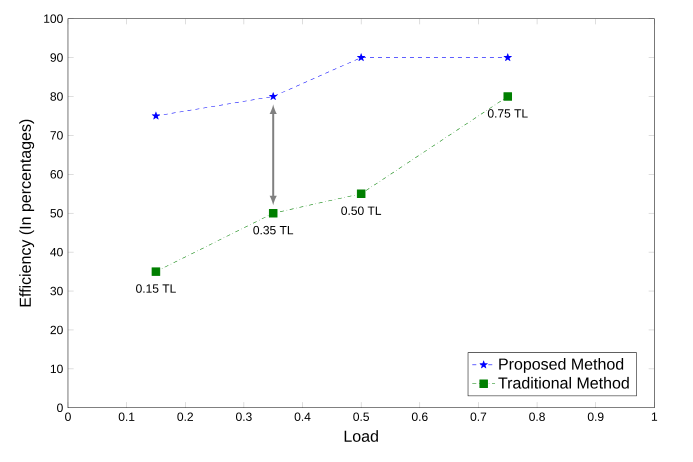 This screenshot has width=693, height=462. Describe the element at coordinates (273, 230) in the screenshot. I see `annotation: 0.35 TL` at that location.